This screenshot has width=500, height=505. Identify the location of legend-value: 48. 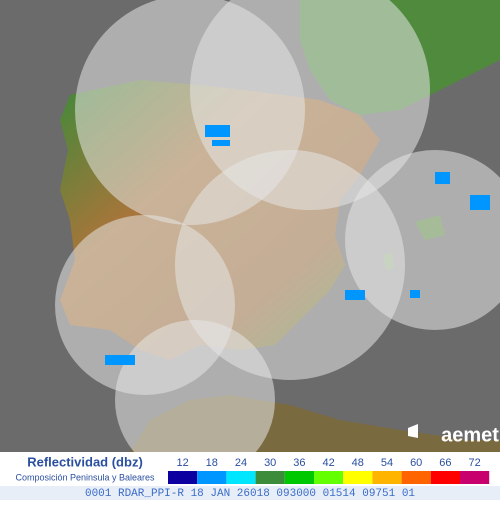
(358, 463).